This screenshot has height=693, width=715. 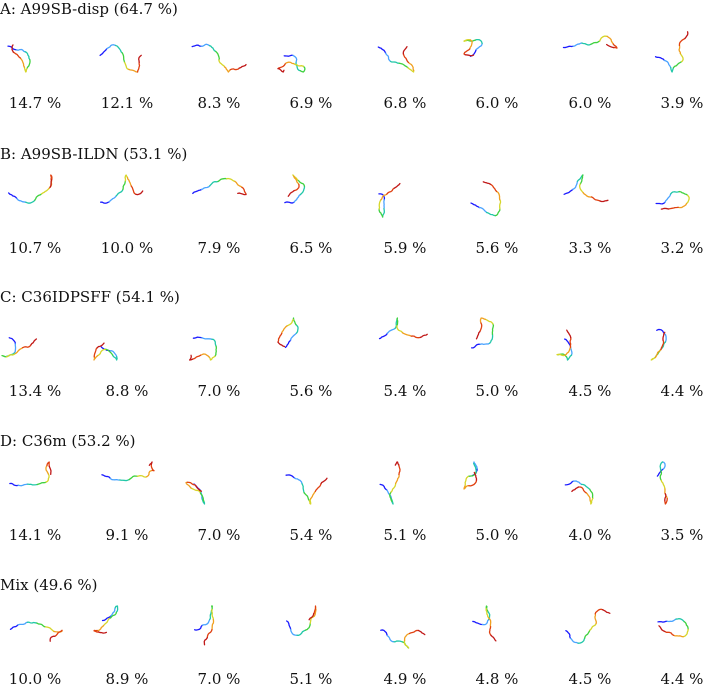 What do you see at coordinates (311, 535) in the screenshot?
I see `cluster-percentage: 5.4 %` at bounding box center [311, 535].